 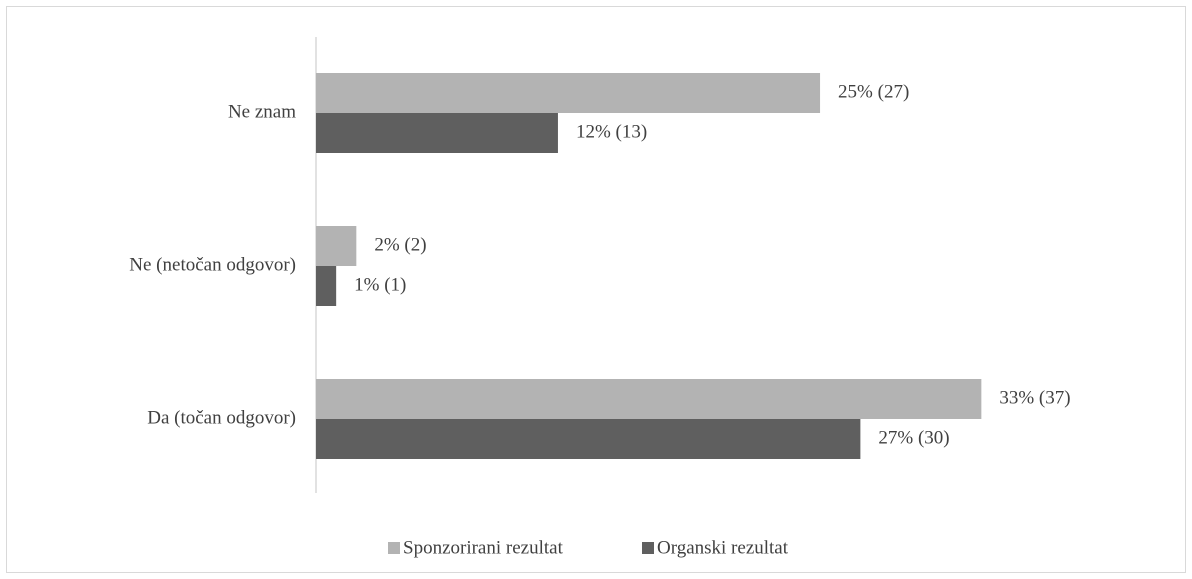 I want to click on category-label: Ne znam, so click(x=262, y=111).